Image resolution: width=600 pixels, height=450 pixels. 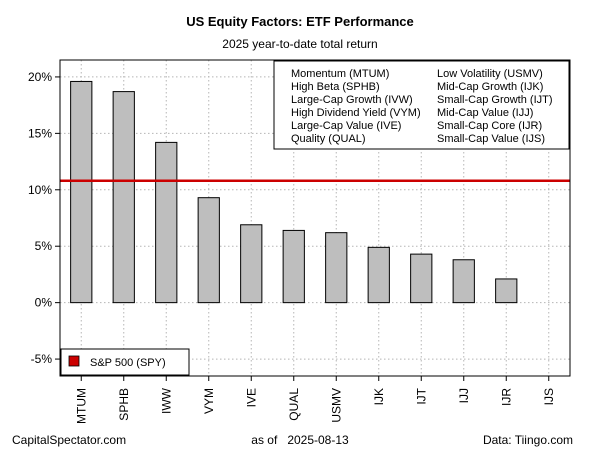 What do you see at coordinates (40, 133) in the screenshot?
I see `y-tick-label: 15%` at bounding box center [40, 133].